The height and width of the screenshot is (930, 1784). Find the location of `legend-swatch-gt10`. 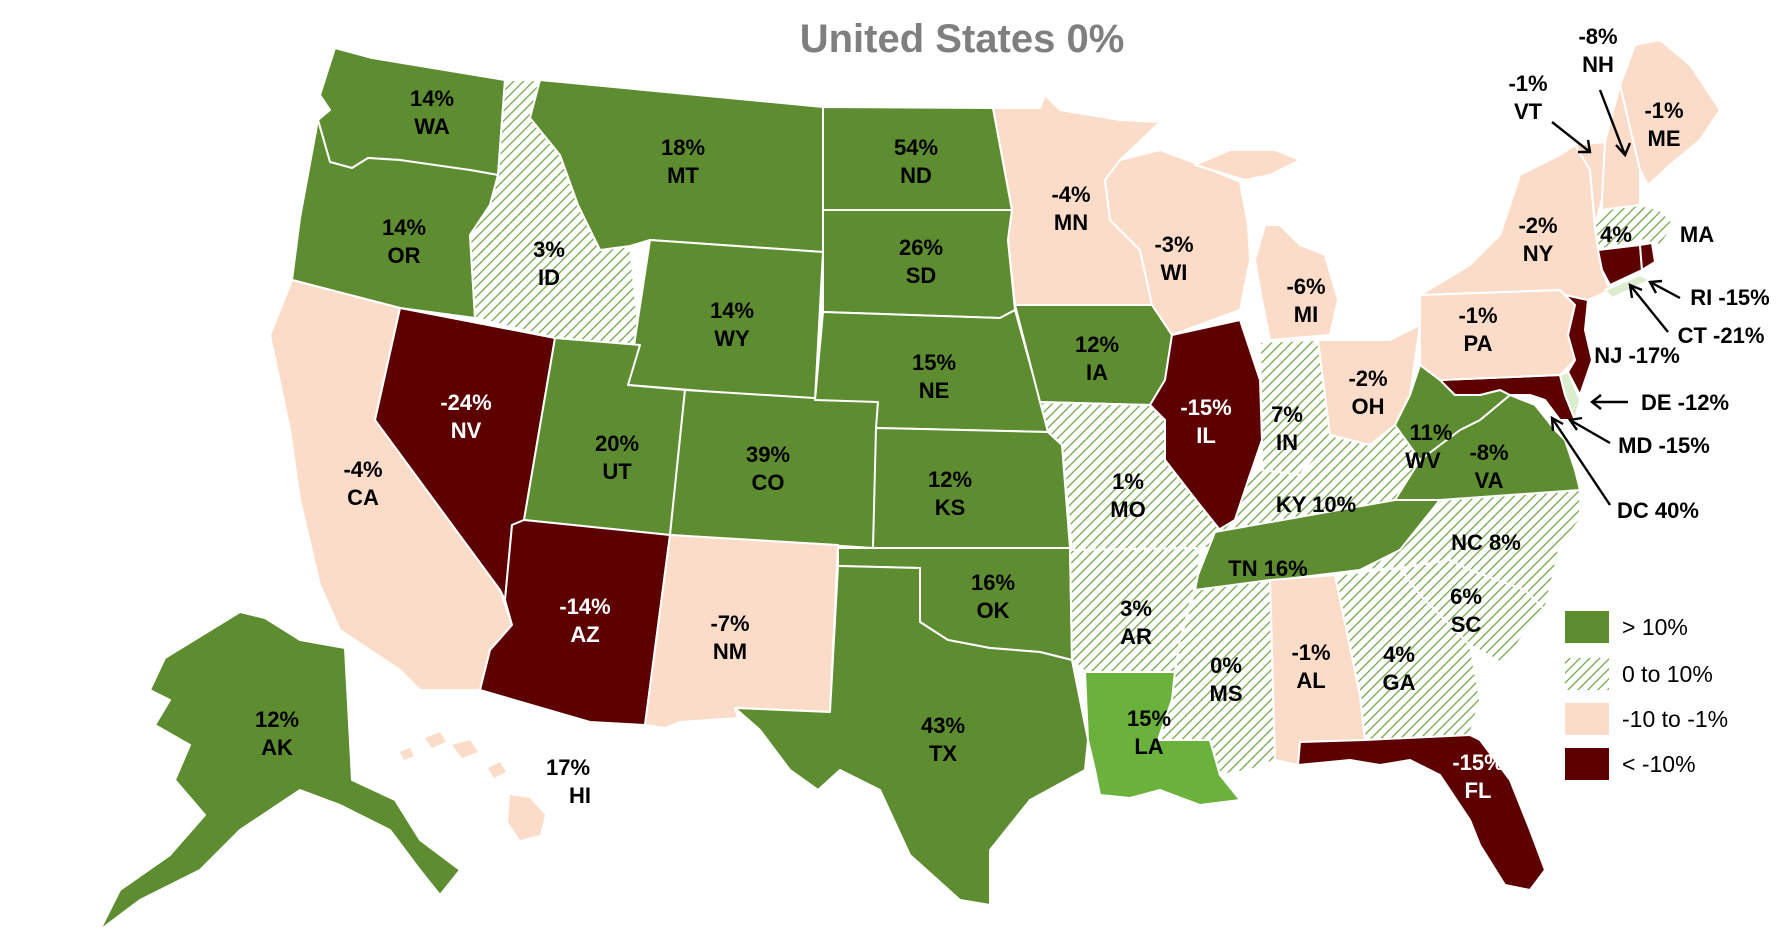

legend-swatch-gt10 is located at coordinates (1587, 627).